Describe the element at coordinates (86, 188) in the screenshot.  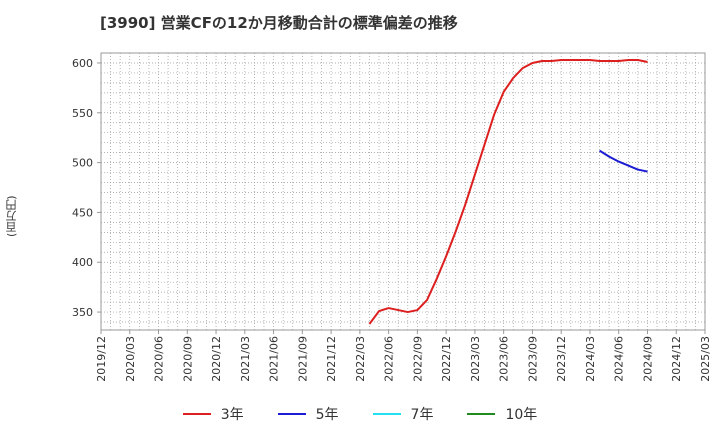
I see `y-axis: 350 400 450 500 550 600` at that location.